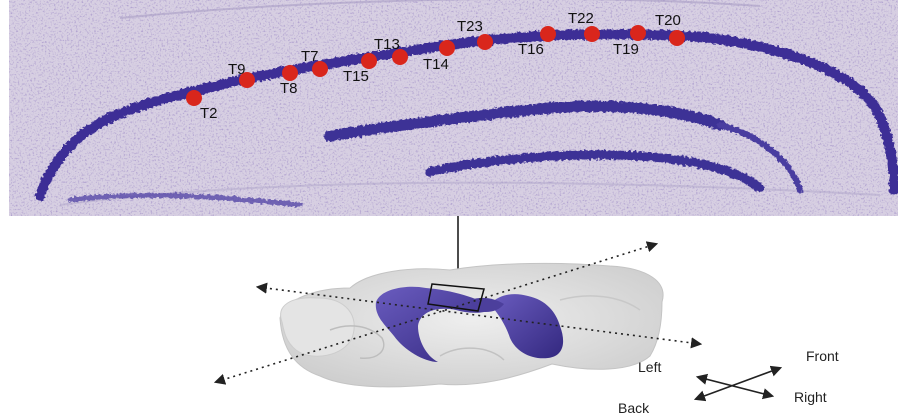 The height and width of the screenshot is (419, 898). Describe the element at coordinates (525, 121) in the screenshot. I see `dentate-gyrus-upper-blade` at that location.